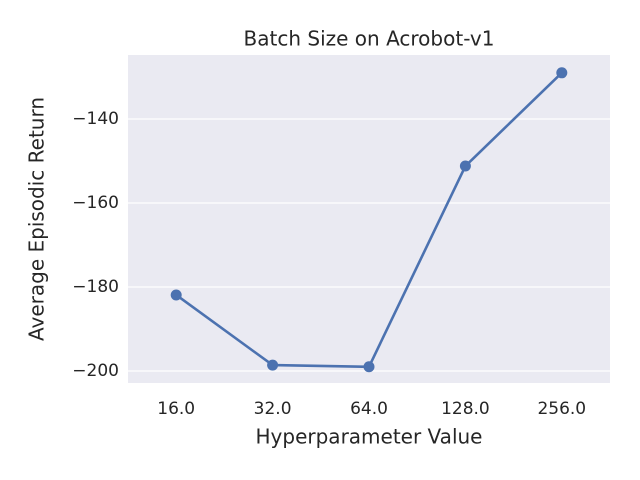 This screenshot has width=640, height=480. Describe the element at coordinates (95, 287) in the screenshot. I see `y-tick-label: −180` at that location.